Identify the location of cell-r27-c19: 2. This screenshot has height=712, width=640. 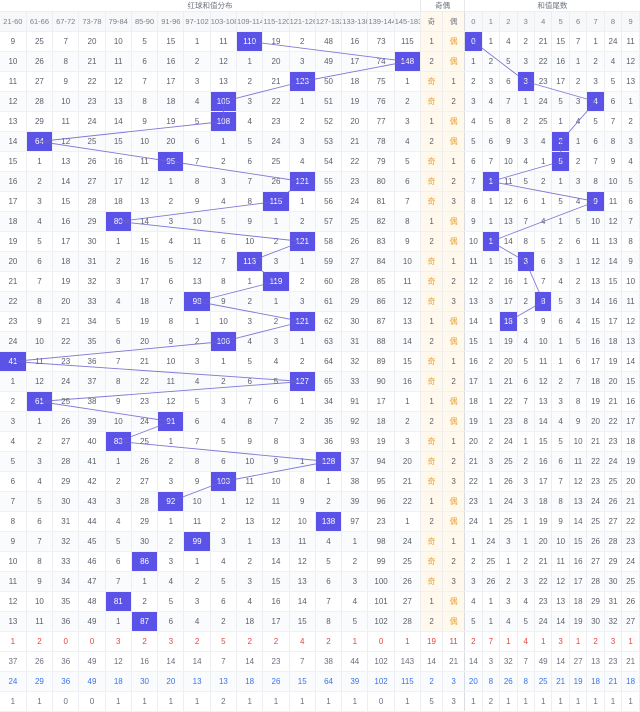
(473, 561).